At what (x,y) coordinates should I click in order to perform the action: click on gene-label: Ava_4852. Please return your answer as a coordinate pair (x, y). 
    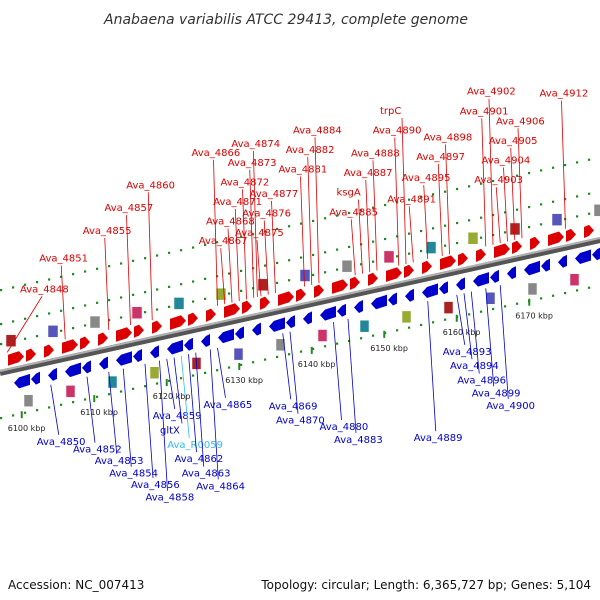
    Looking at the image, I should click on (97, 450).